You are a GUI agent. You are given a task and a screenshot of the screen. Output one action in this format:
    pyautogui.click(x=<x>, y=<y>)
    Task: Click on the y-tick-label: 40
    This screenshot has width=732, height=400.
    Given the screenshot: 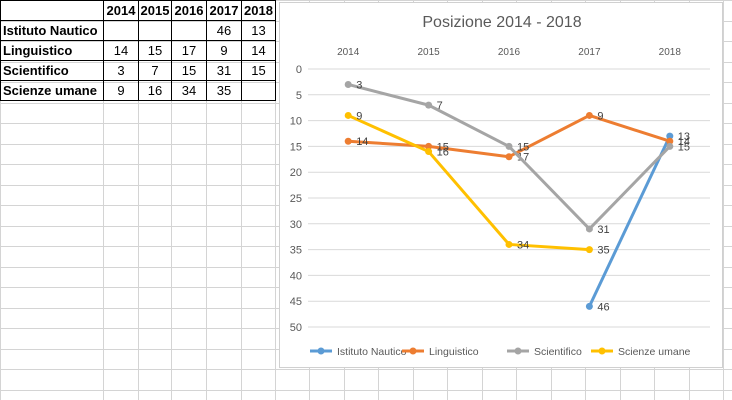 What is the action you would take?
    pyautogui.click(x=296, y=276)
    